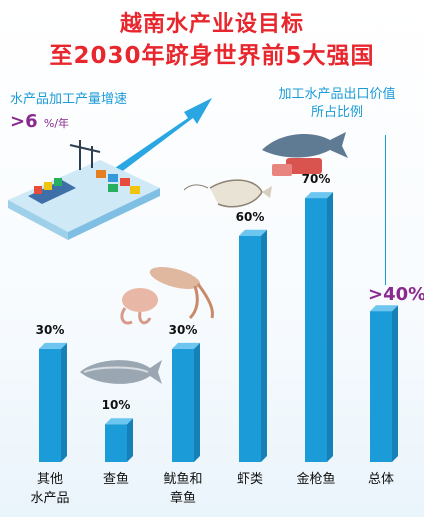 Image resolution: width=424 pixels, height=517 pixels. I want to click on category-label: 虾类, so click(249, 479).